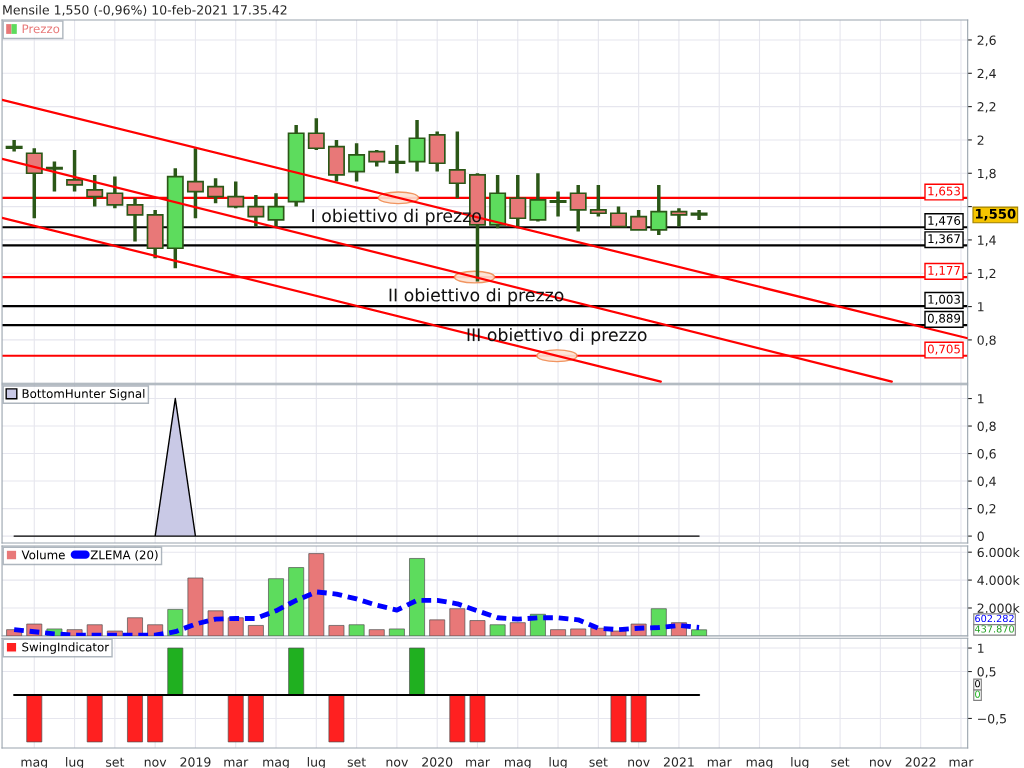 The width and height of the screenshot is (1024, 768). I want to click on text: 1,550, so click(995, 214).